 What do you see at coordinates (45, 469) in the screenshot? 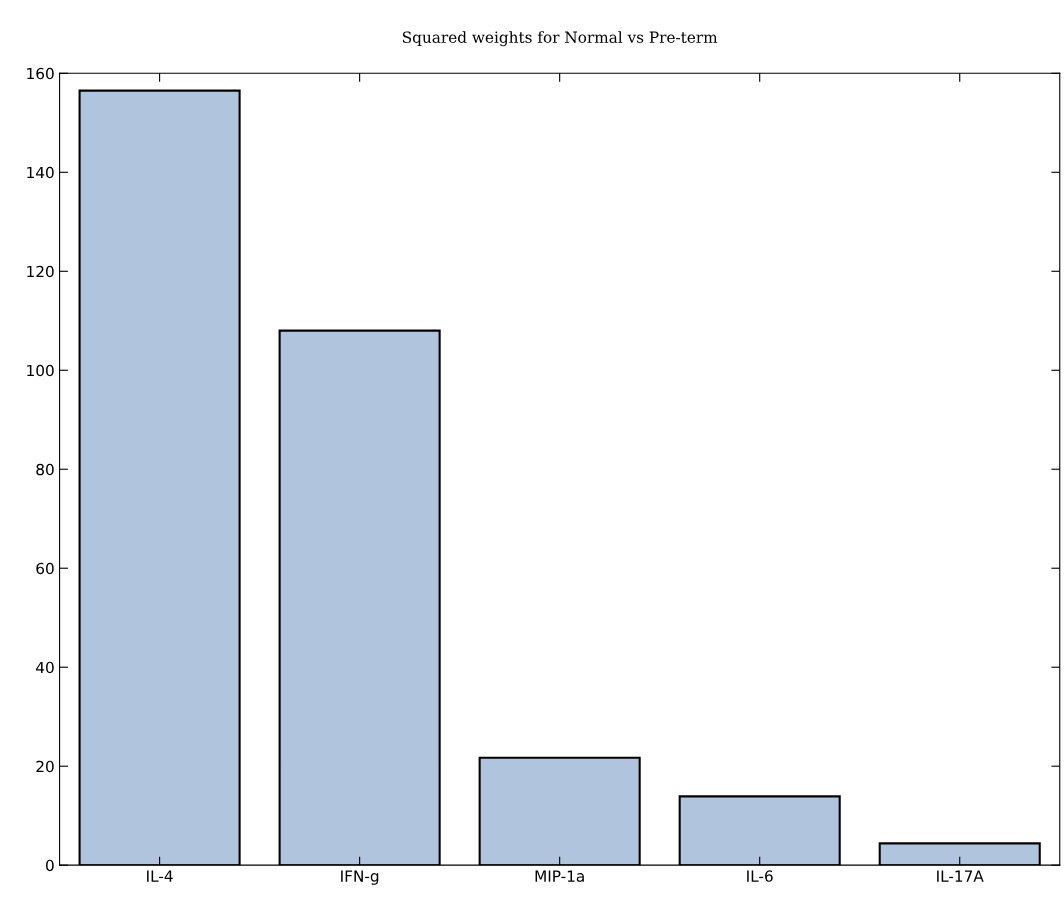
I see `y-tick-label: 80` at bounding box center [45, 469].